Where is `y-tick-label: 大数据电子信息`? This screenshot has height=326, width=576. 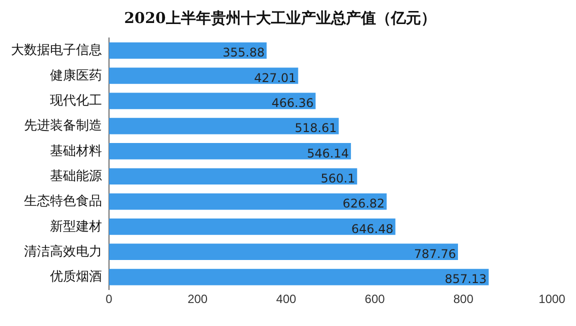 y-tick-label: 大数据电子信息 is located at coordinates (56, 50).